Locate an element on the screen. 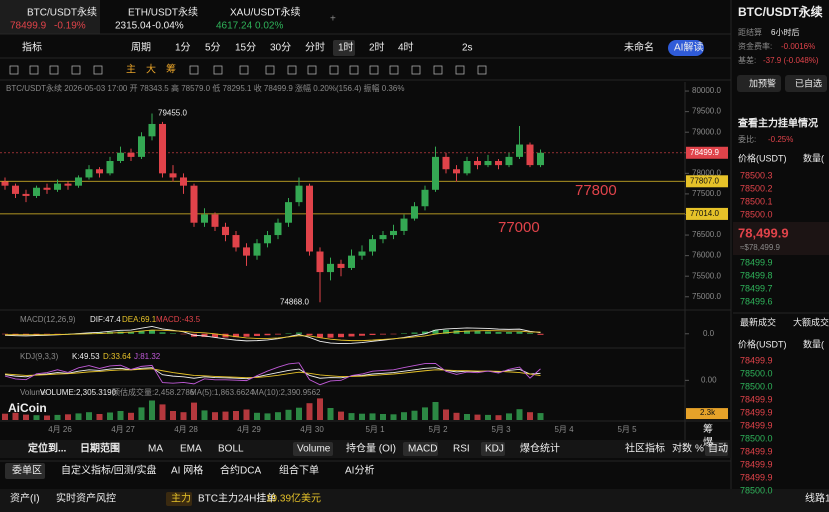 The width and height of the screenshot is (829, 512). draw-tool: 筹 is located at coordinates (171, 69).